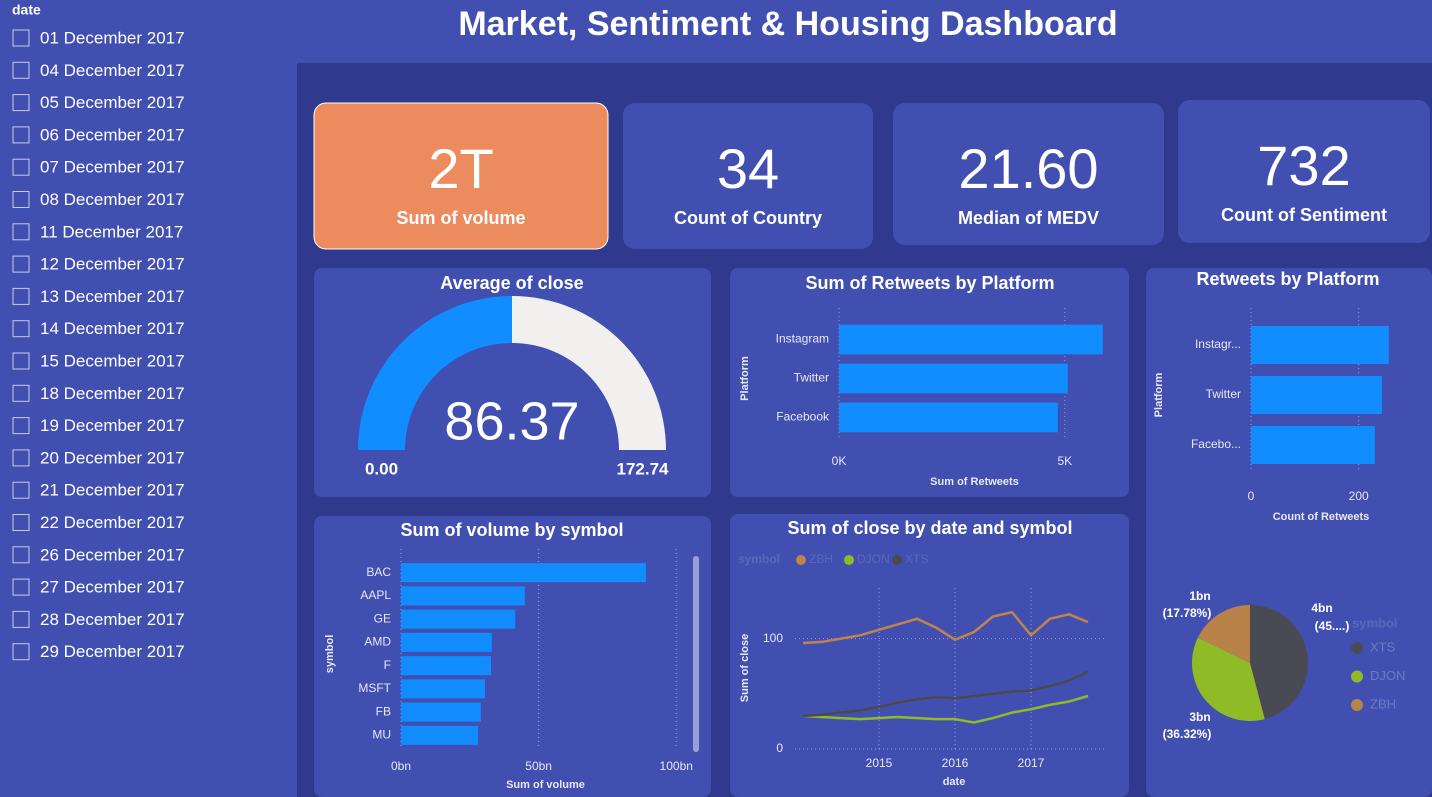 Image resolution: width=1432 pixels, height=797 pixels. Describe the element at coordinates (112, 360) in the screenshot. I see `slicer-item: 15 December 2017` at that location.